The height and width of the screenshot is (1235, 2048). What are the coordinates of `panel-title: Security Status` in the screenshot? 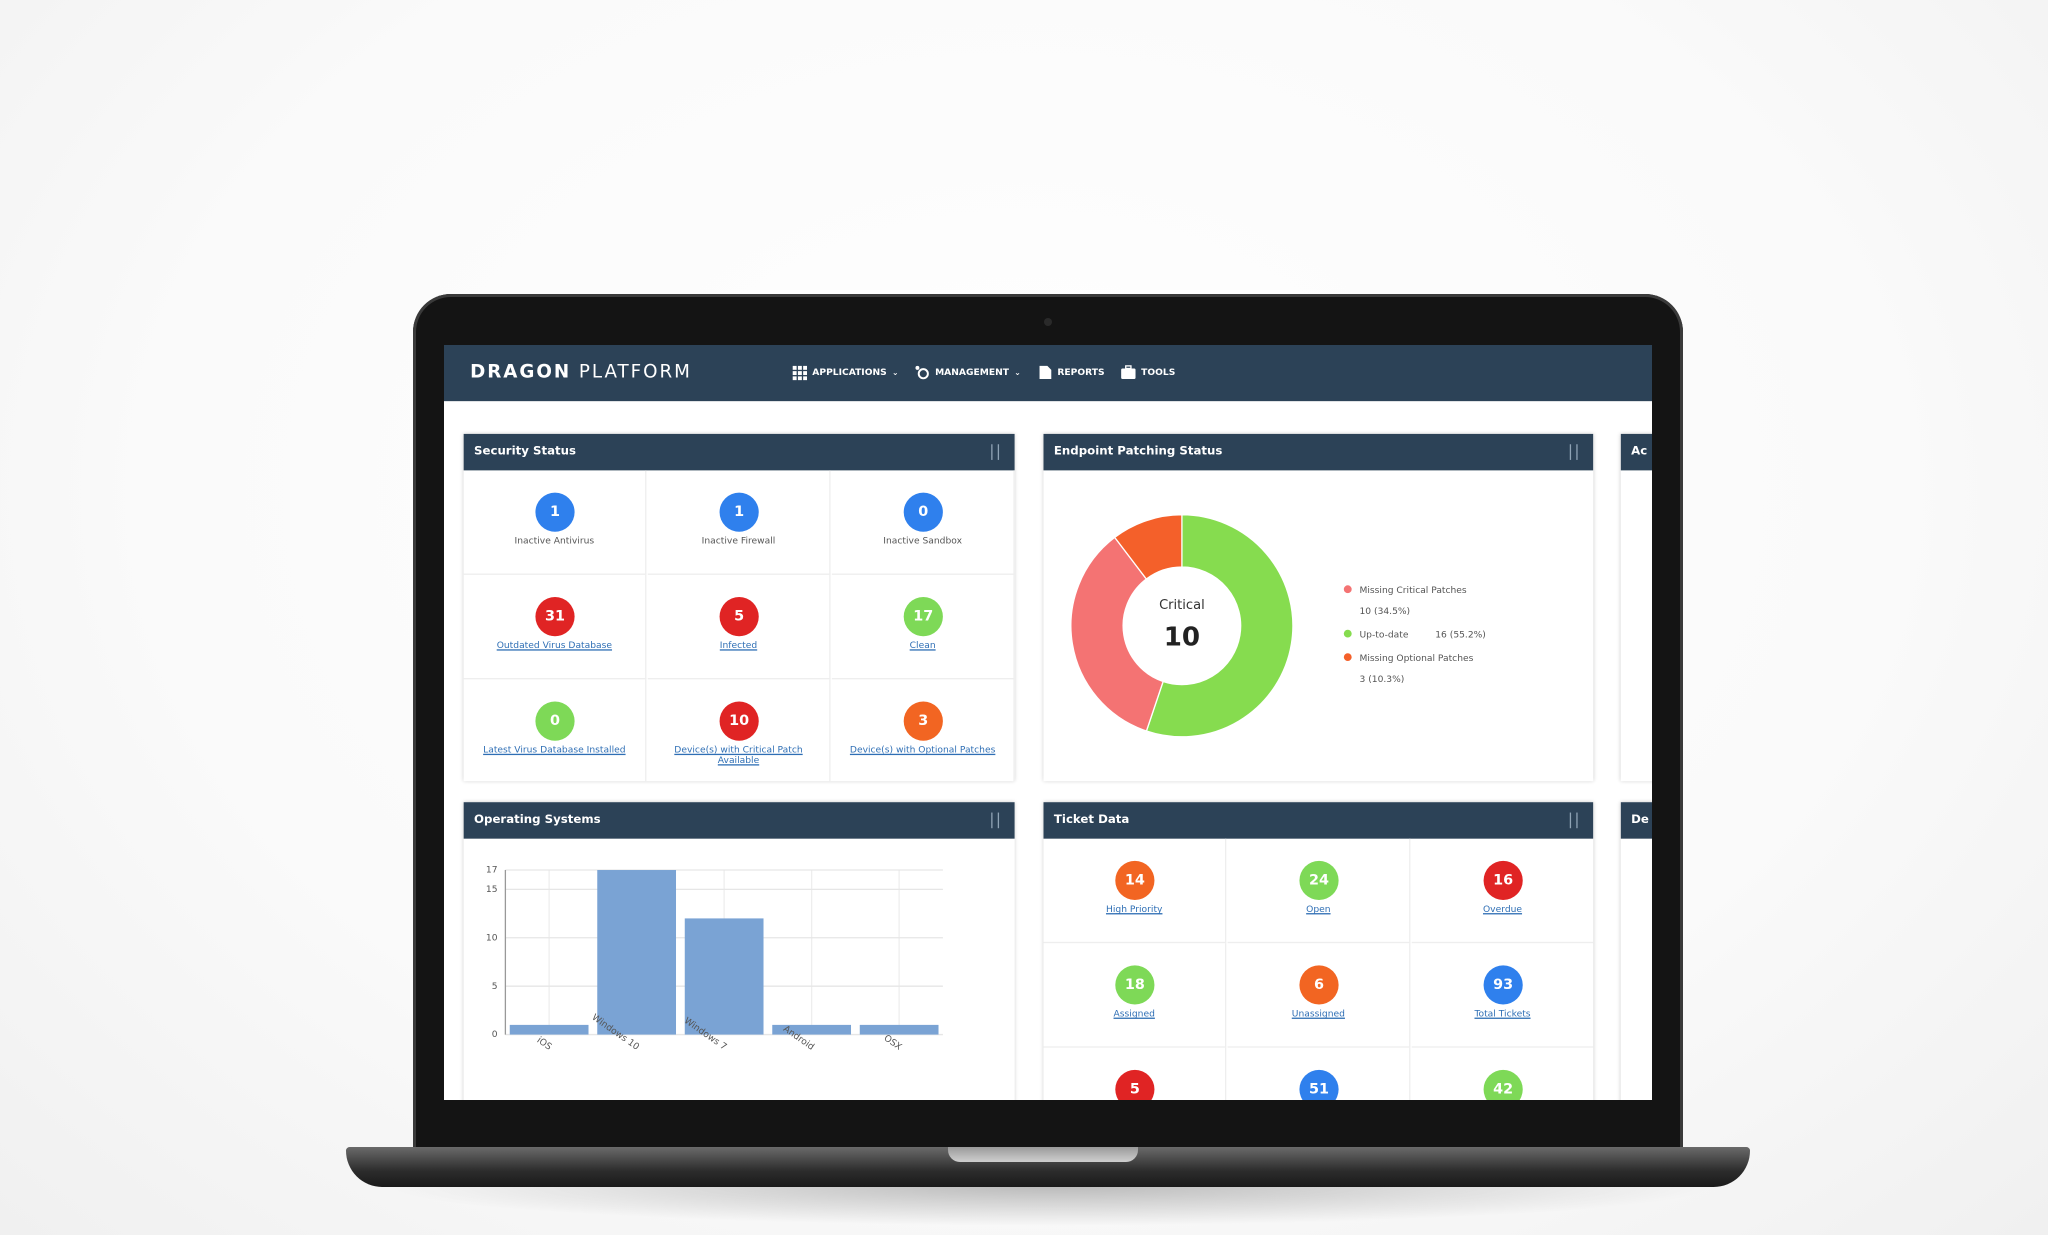 It's located at (525, 452).